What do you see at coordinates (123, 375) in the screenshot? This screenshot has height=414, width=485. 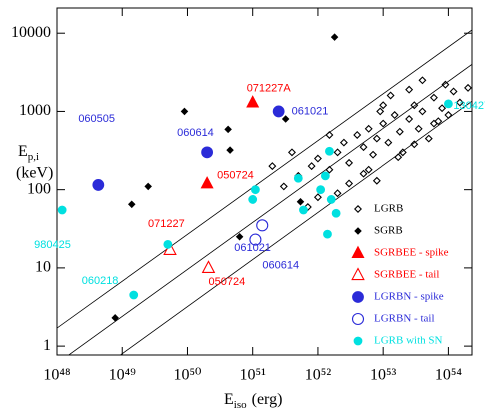 I see `x-tick-label: 10⁴⁹` at bounding box center [123, 375].